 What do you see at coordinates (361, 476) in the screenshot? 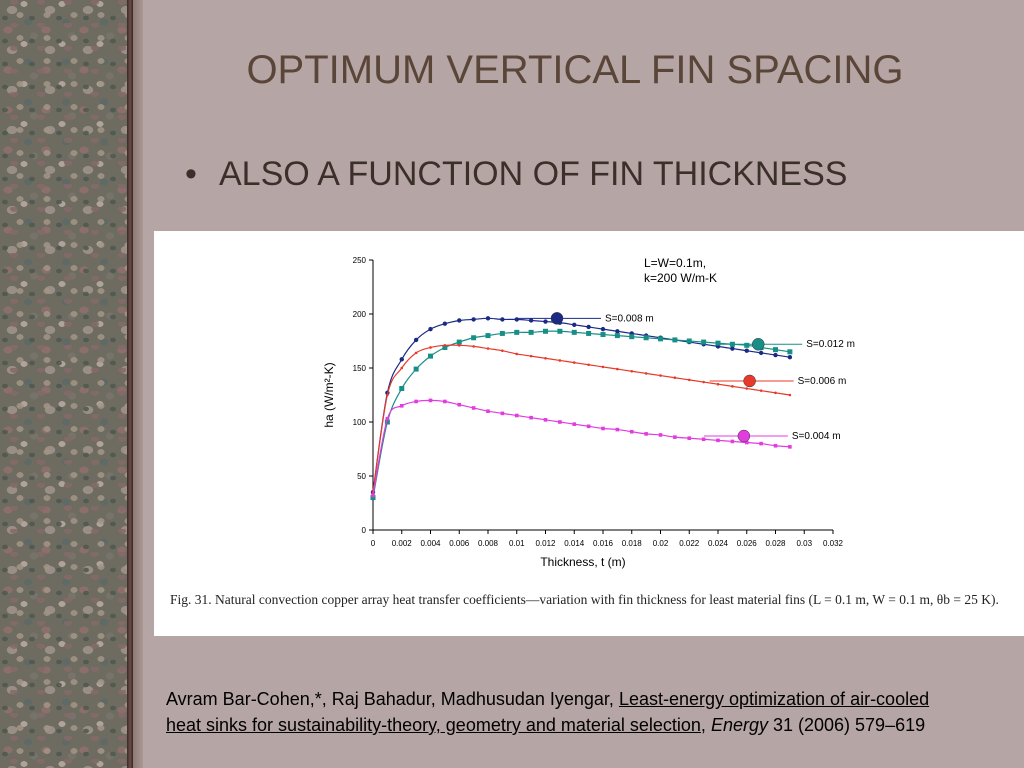
I see `y-tick-label: 50` at bounding box center [361, 476].